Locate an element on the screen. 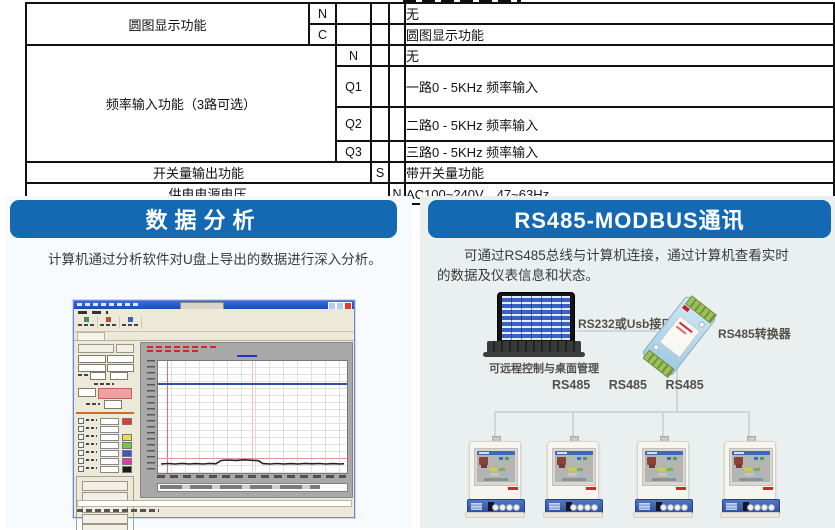  laptop-screen is located at coordinates (536, 318).